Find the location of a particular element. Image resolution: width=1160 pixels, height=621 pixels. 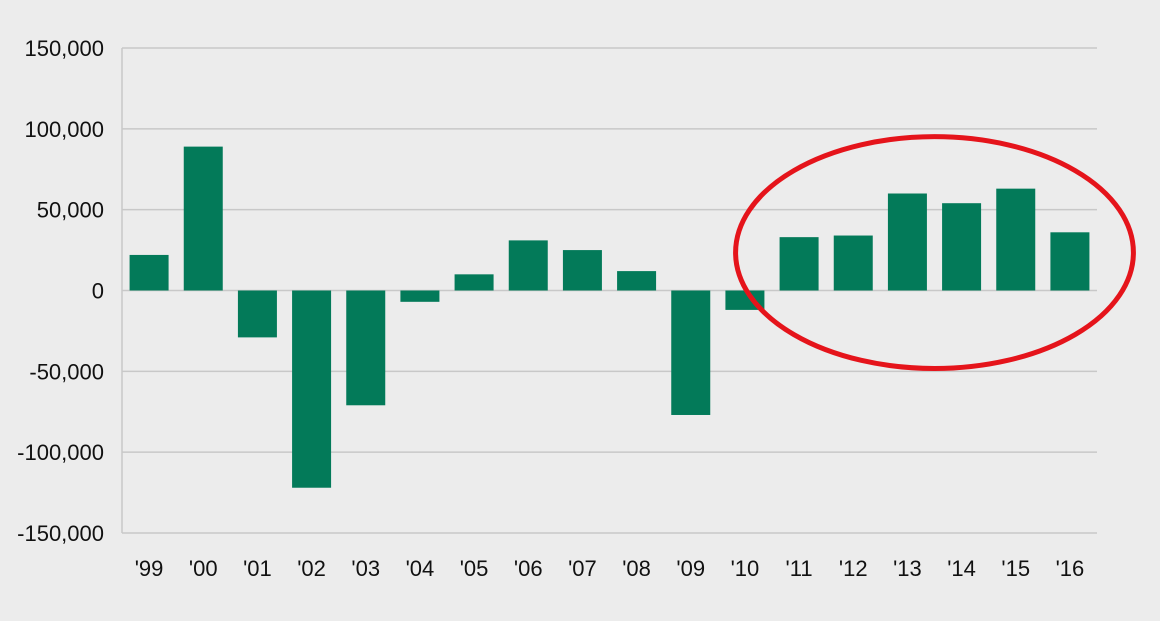

y-tick-label: -150,000 is located at coordinates (60, 533).